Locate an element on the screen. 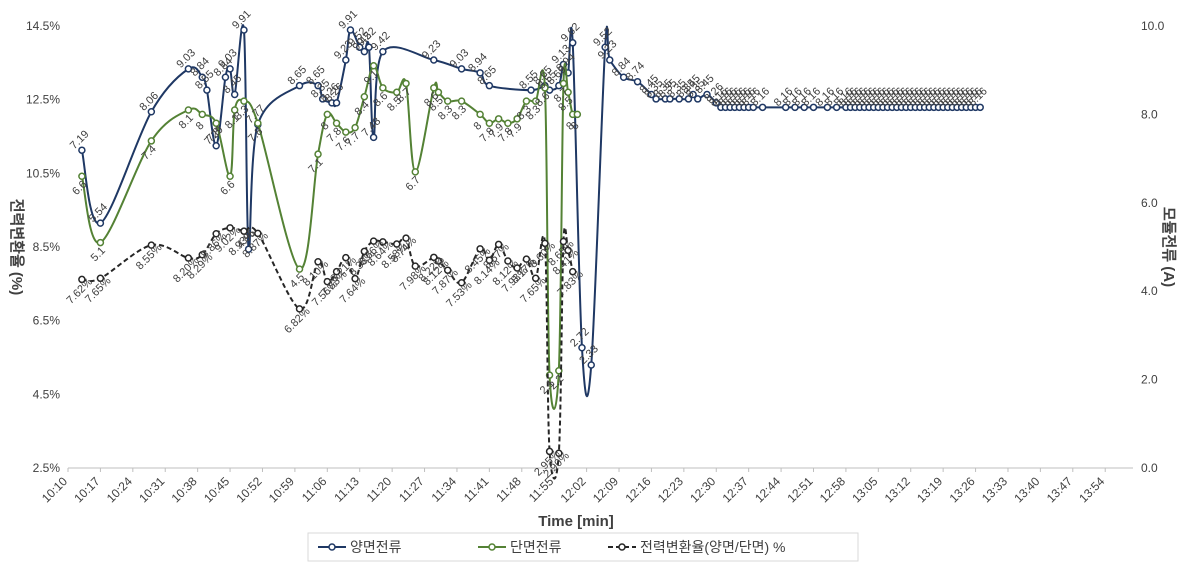  legend-item-double: 양면전류 is located at coordinates (360, 547).